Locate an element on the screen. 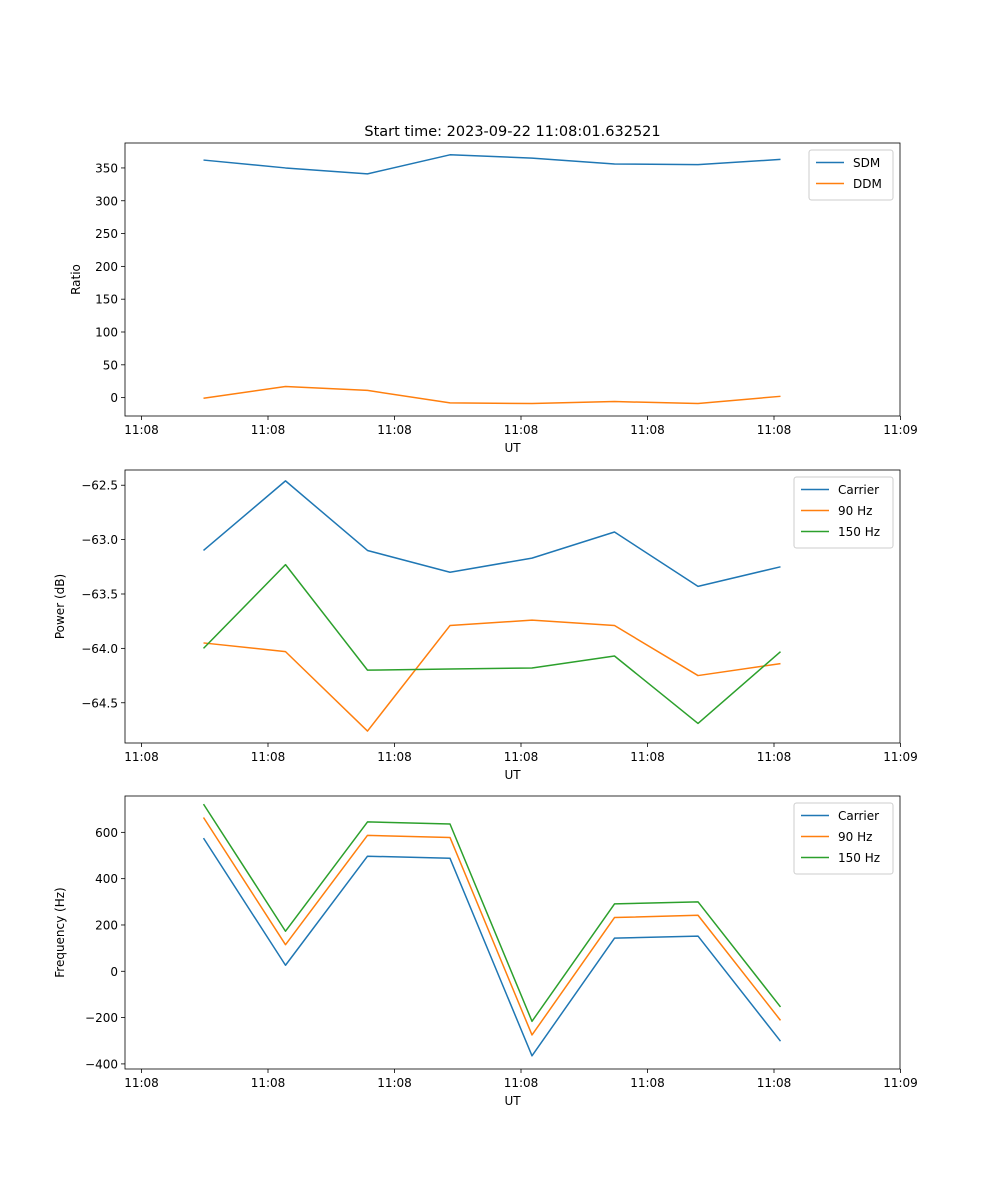  y-tick-label: 100 is located at coordinates (106, 333).